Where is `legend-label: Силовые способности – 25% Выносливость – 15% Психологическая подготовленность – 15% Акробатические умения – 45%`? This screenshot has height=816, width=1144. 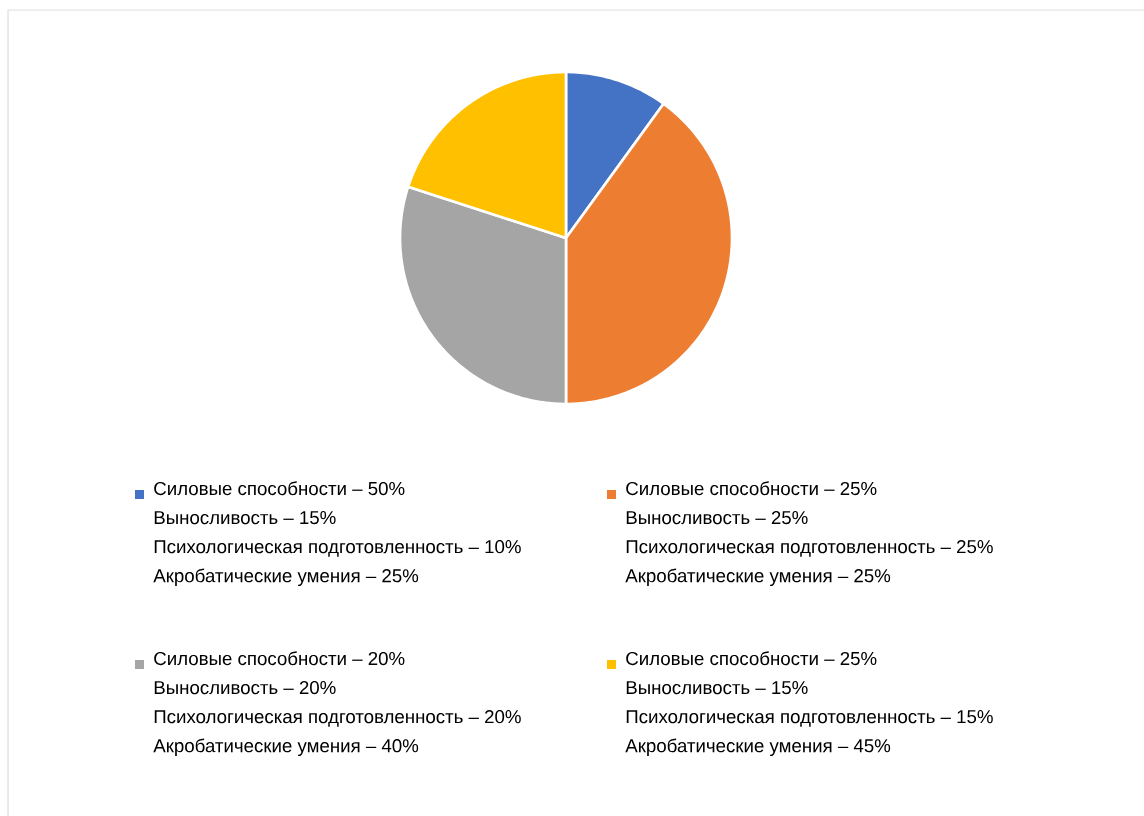 legend-label: Силовые способности – 25% Выносливость – 15% Психологическая подготовленность – 15% Акробатические умения – 45% is located at coordinates (809, 704).